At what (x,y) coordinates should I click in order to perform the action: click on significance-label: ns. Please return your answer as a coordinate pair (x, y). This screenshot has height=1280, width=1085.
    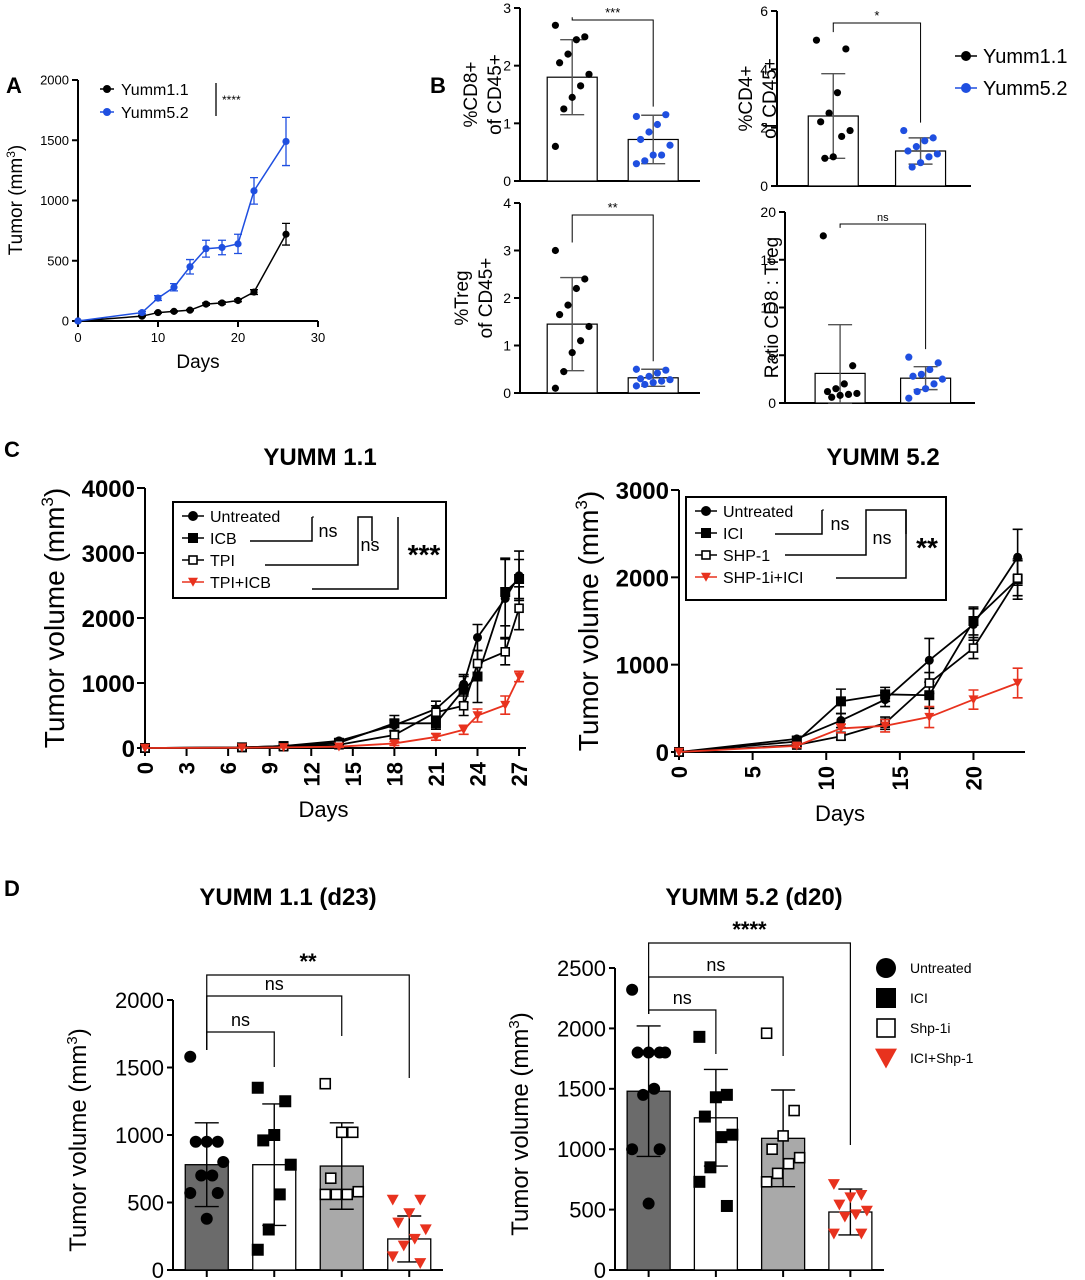
    Looking at the image, I should click on (369, 545).